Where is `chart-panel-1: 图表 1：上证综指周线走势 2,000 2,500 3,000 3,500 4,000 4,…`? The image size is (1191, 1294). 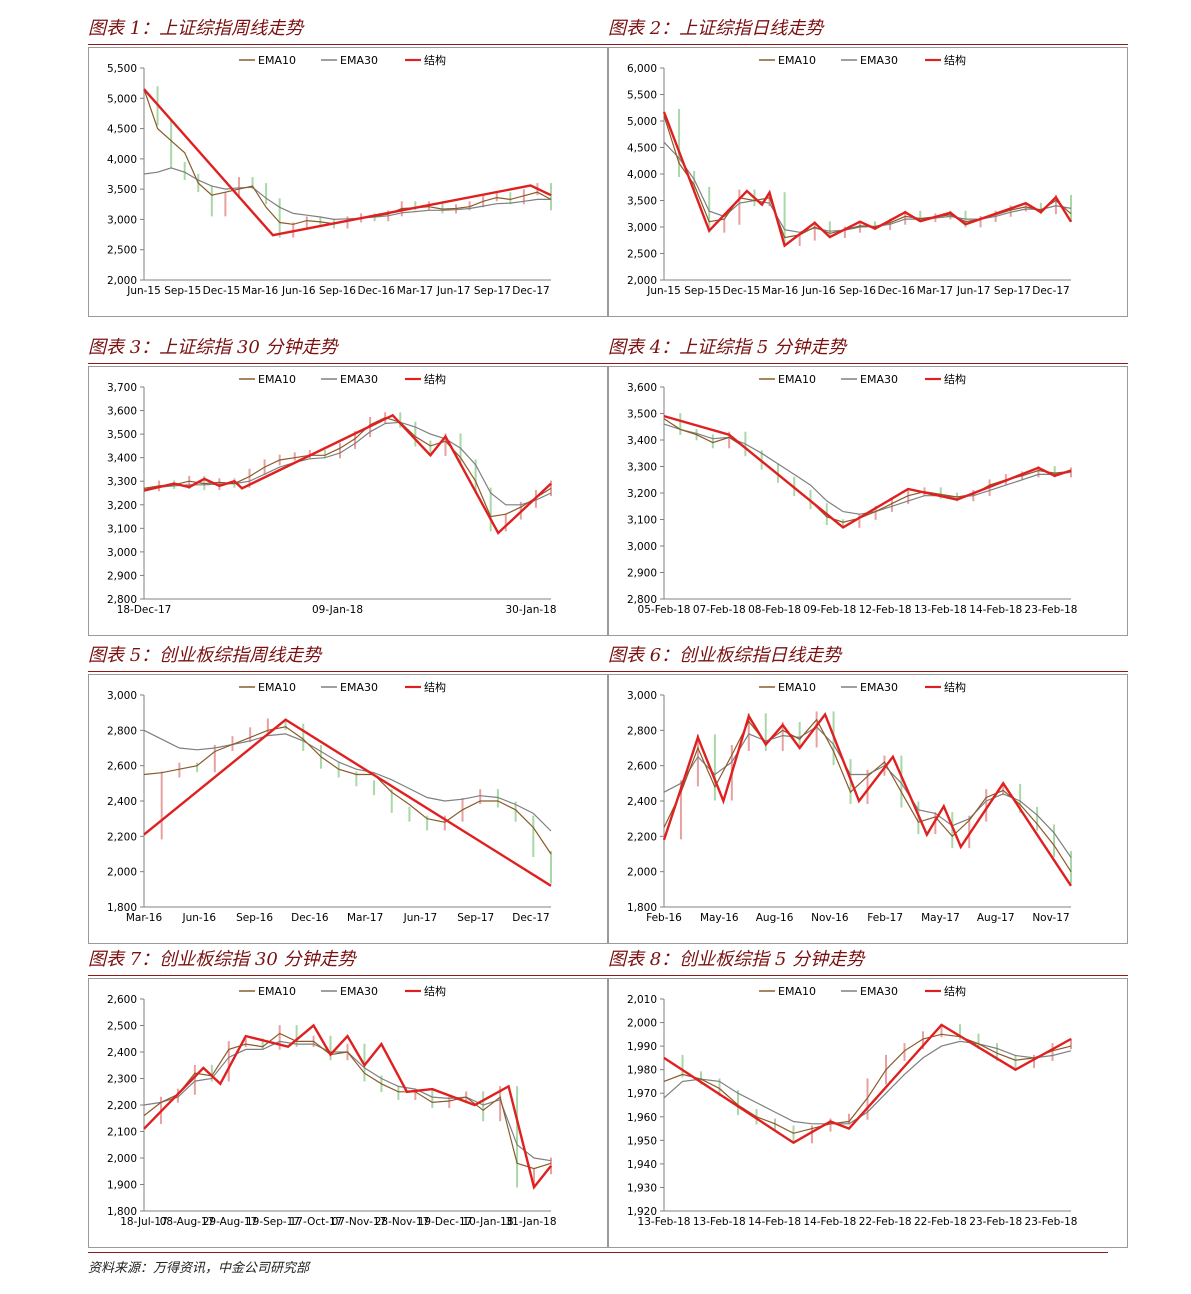
chart-panel-1: 图表 1：上证综指周线走势 2,000 2,500 3,000 3,500 4,000 4,… is located at coordinates (348, 165).